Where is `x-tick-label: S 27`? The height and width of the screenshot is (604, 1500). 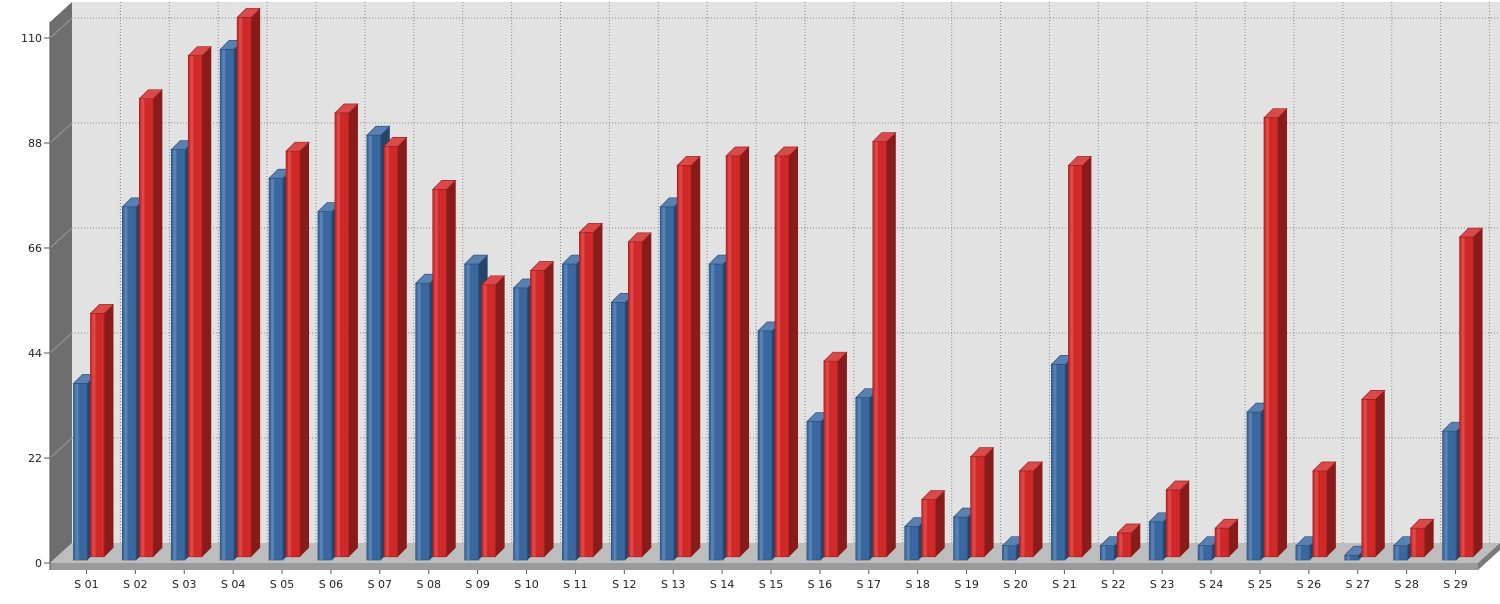 x-tick-label: S 27 is located at coordinates (1358, 584).